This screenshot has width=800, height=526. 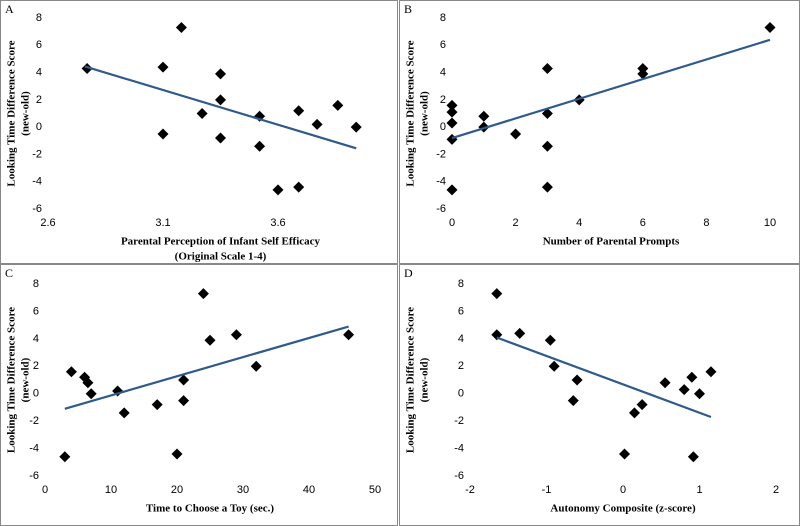 I want to click on x-axis-title: (Original Scale 1-4), so click(x=221, y=257).